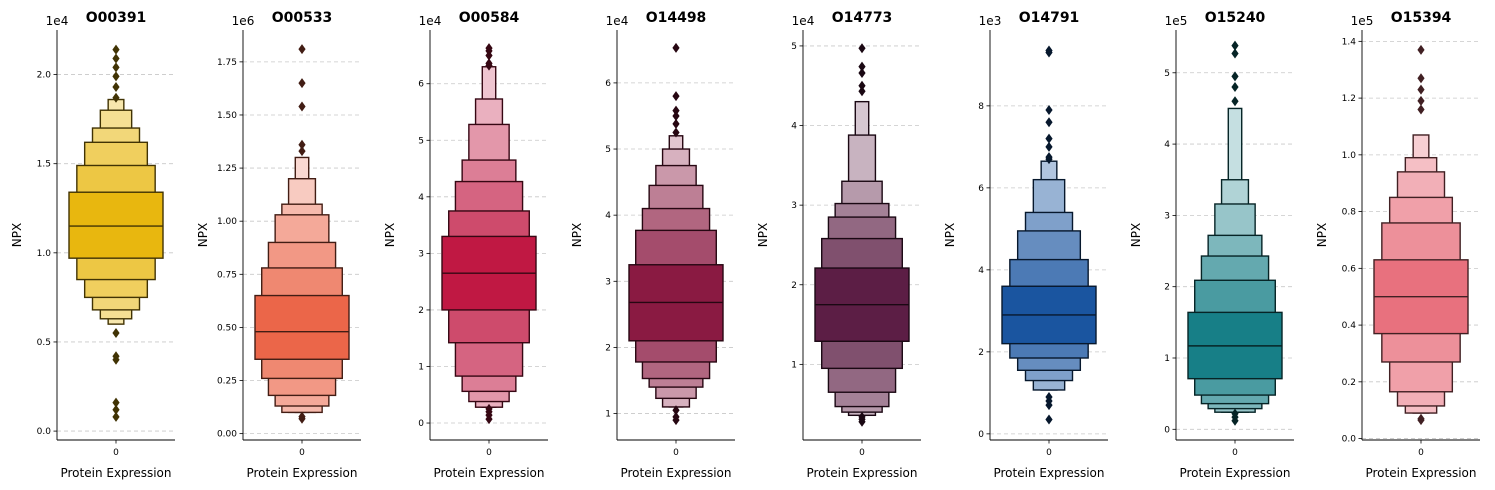 This screenshot has width=1495, height=490. I want to click on y-tick-label: 0.00, so click(227, 435).